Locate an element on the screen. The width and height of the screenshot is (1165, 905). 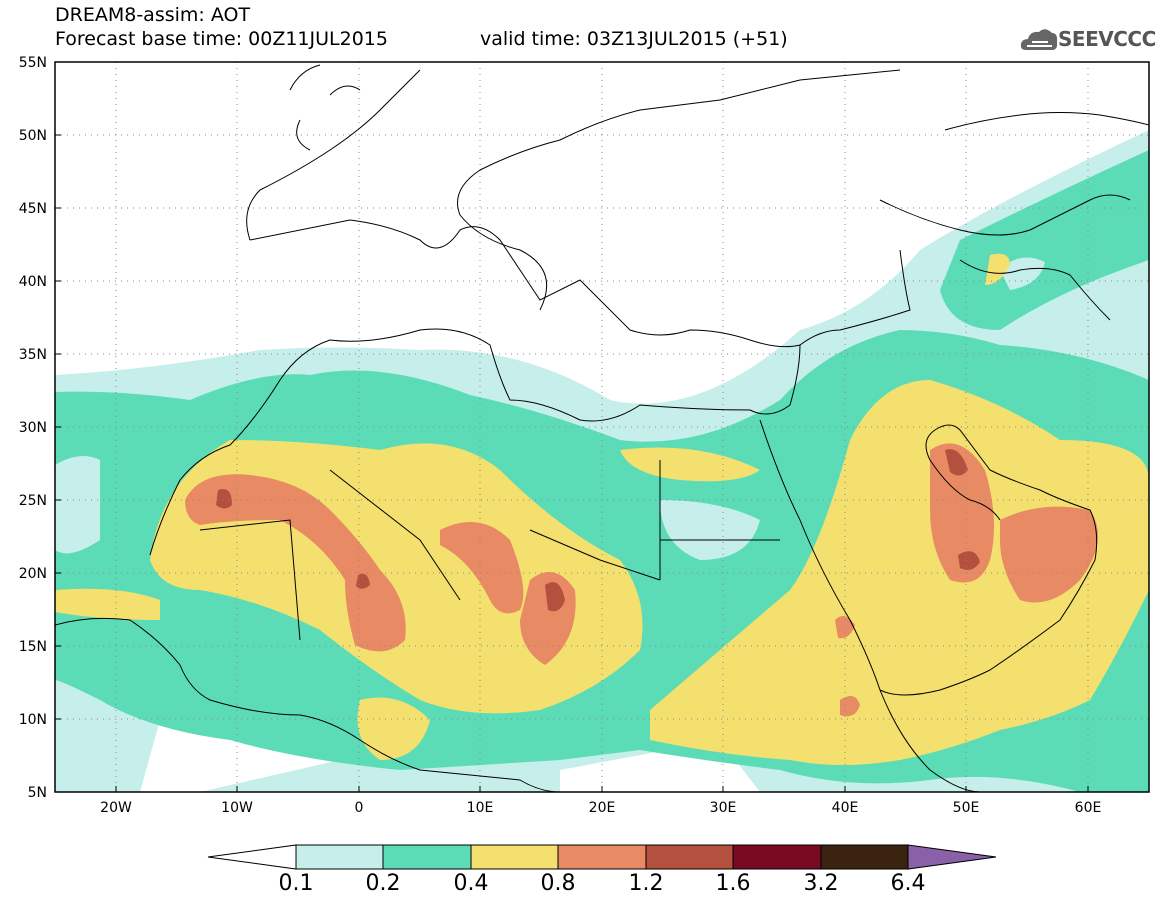
lat-label: 30N is located at coordinates (33, 428).